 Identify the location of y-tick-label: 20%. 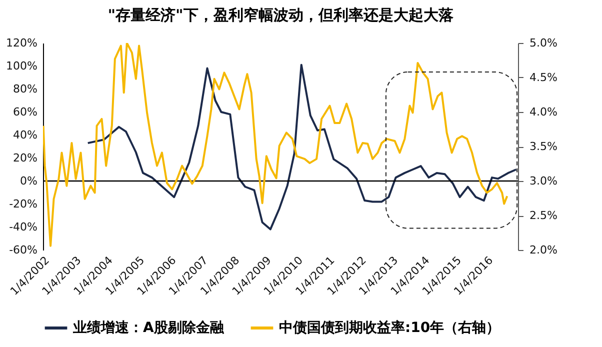
(25, 158).